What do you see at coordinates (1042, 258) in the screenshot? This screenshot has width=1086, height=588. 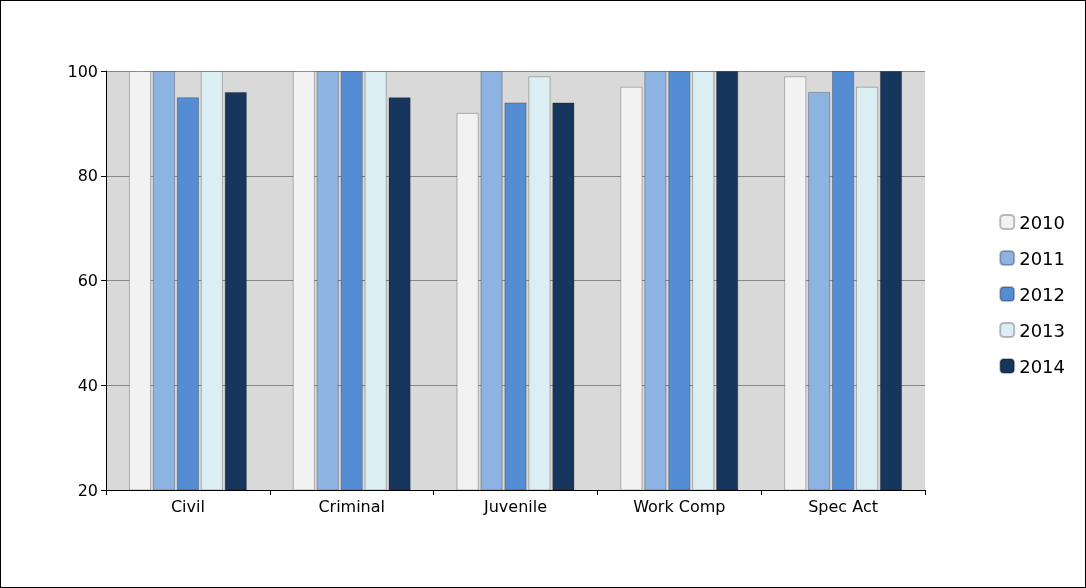 I see `legend-label: 2011` at bounding box center [1042, 258].